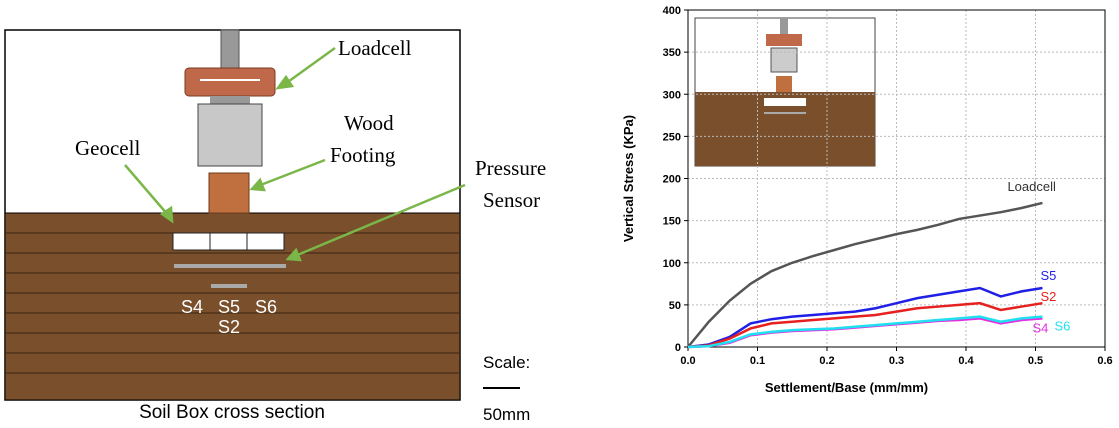 The height and width of the screenshot is (428, 1119). I want to click on label: S5, so click(229, 307).